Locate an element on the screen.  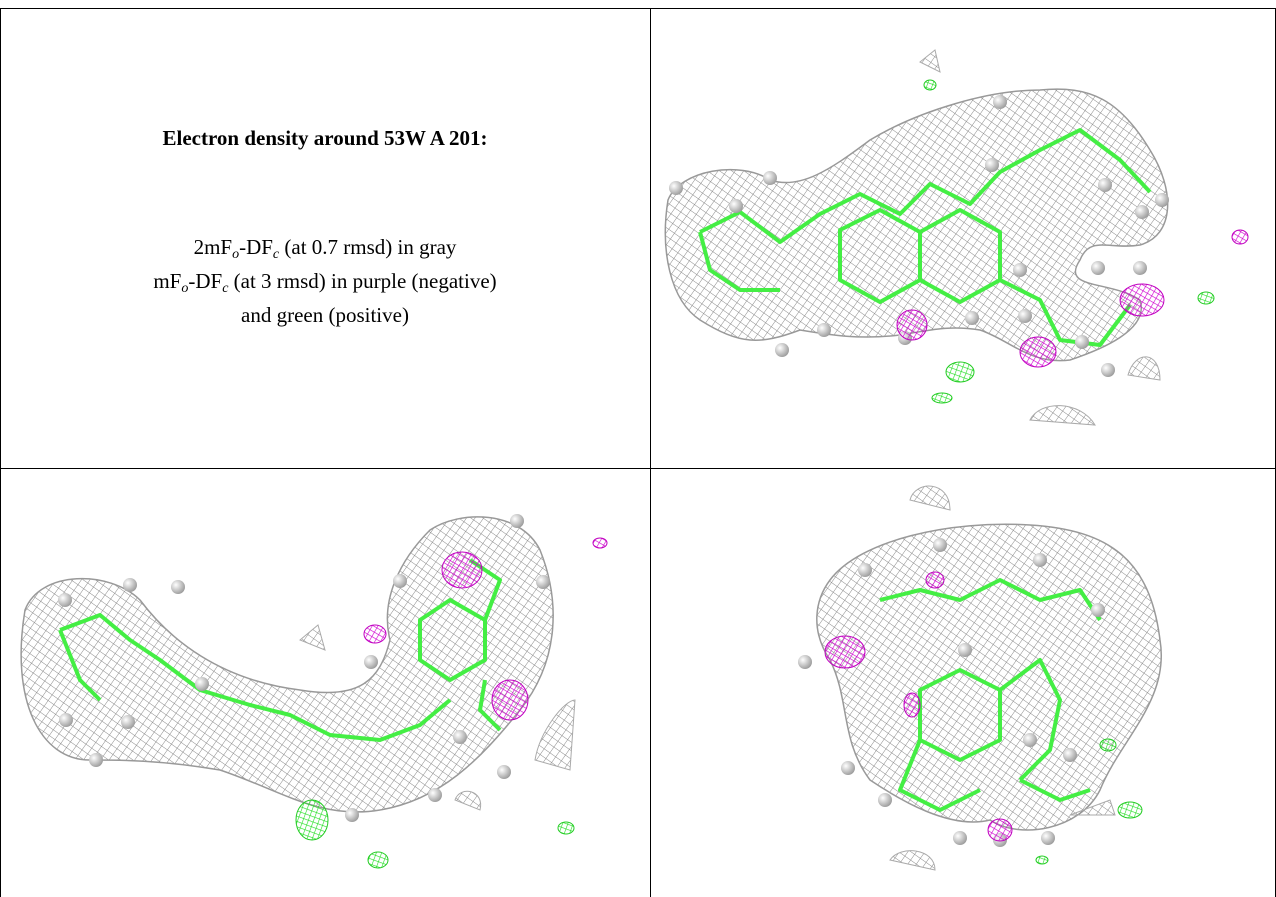
legend-text: 2mF is located at coordinates (213, 247).